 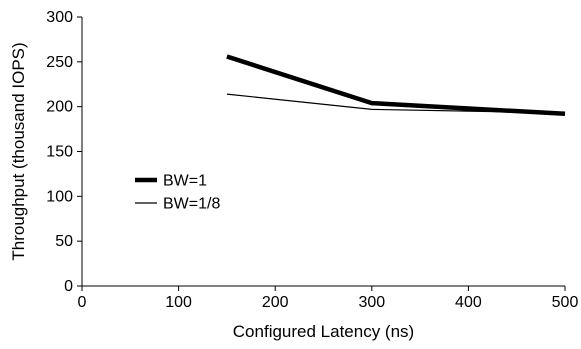 What do you see at coordinates (64, 241) in the screenshot?
I see `y-tick-label: 50` at bounding box center [64, 241].